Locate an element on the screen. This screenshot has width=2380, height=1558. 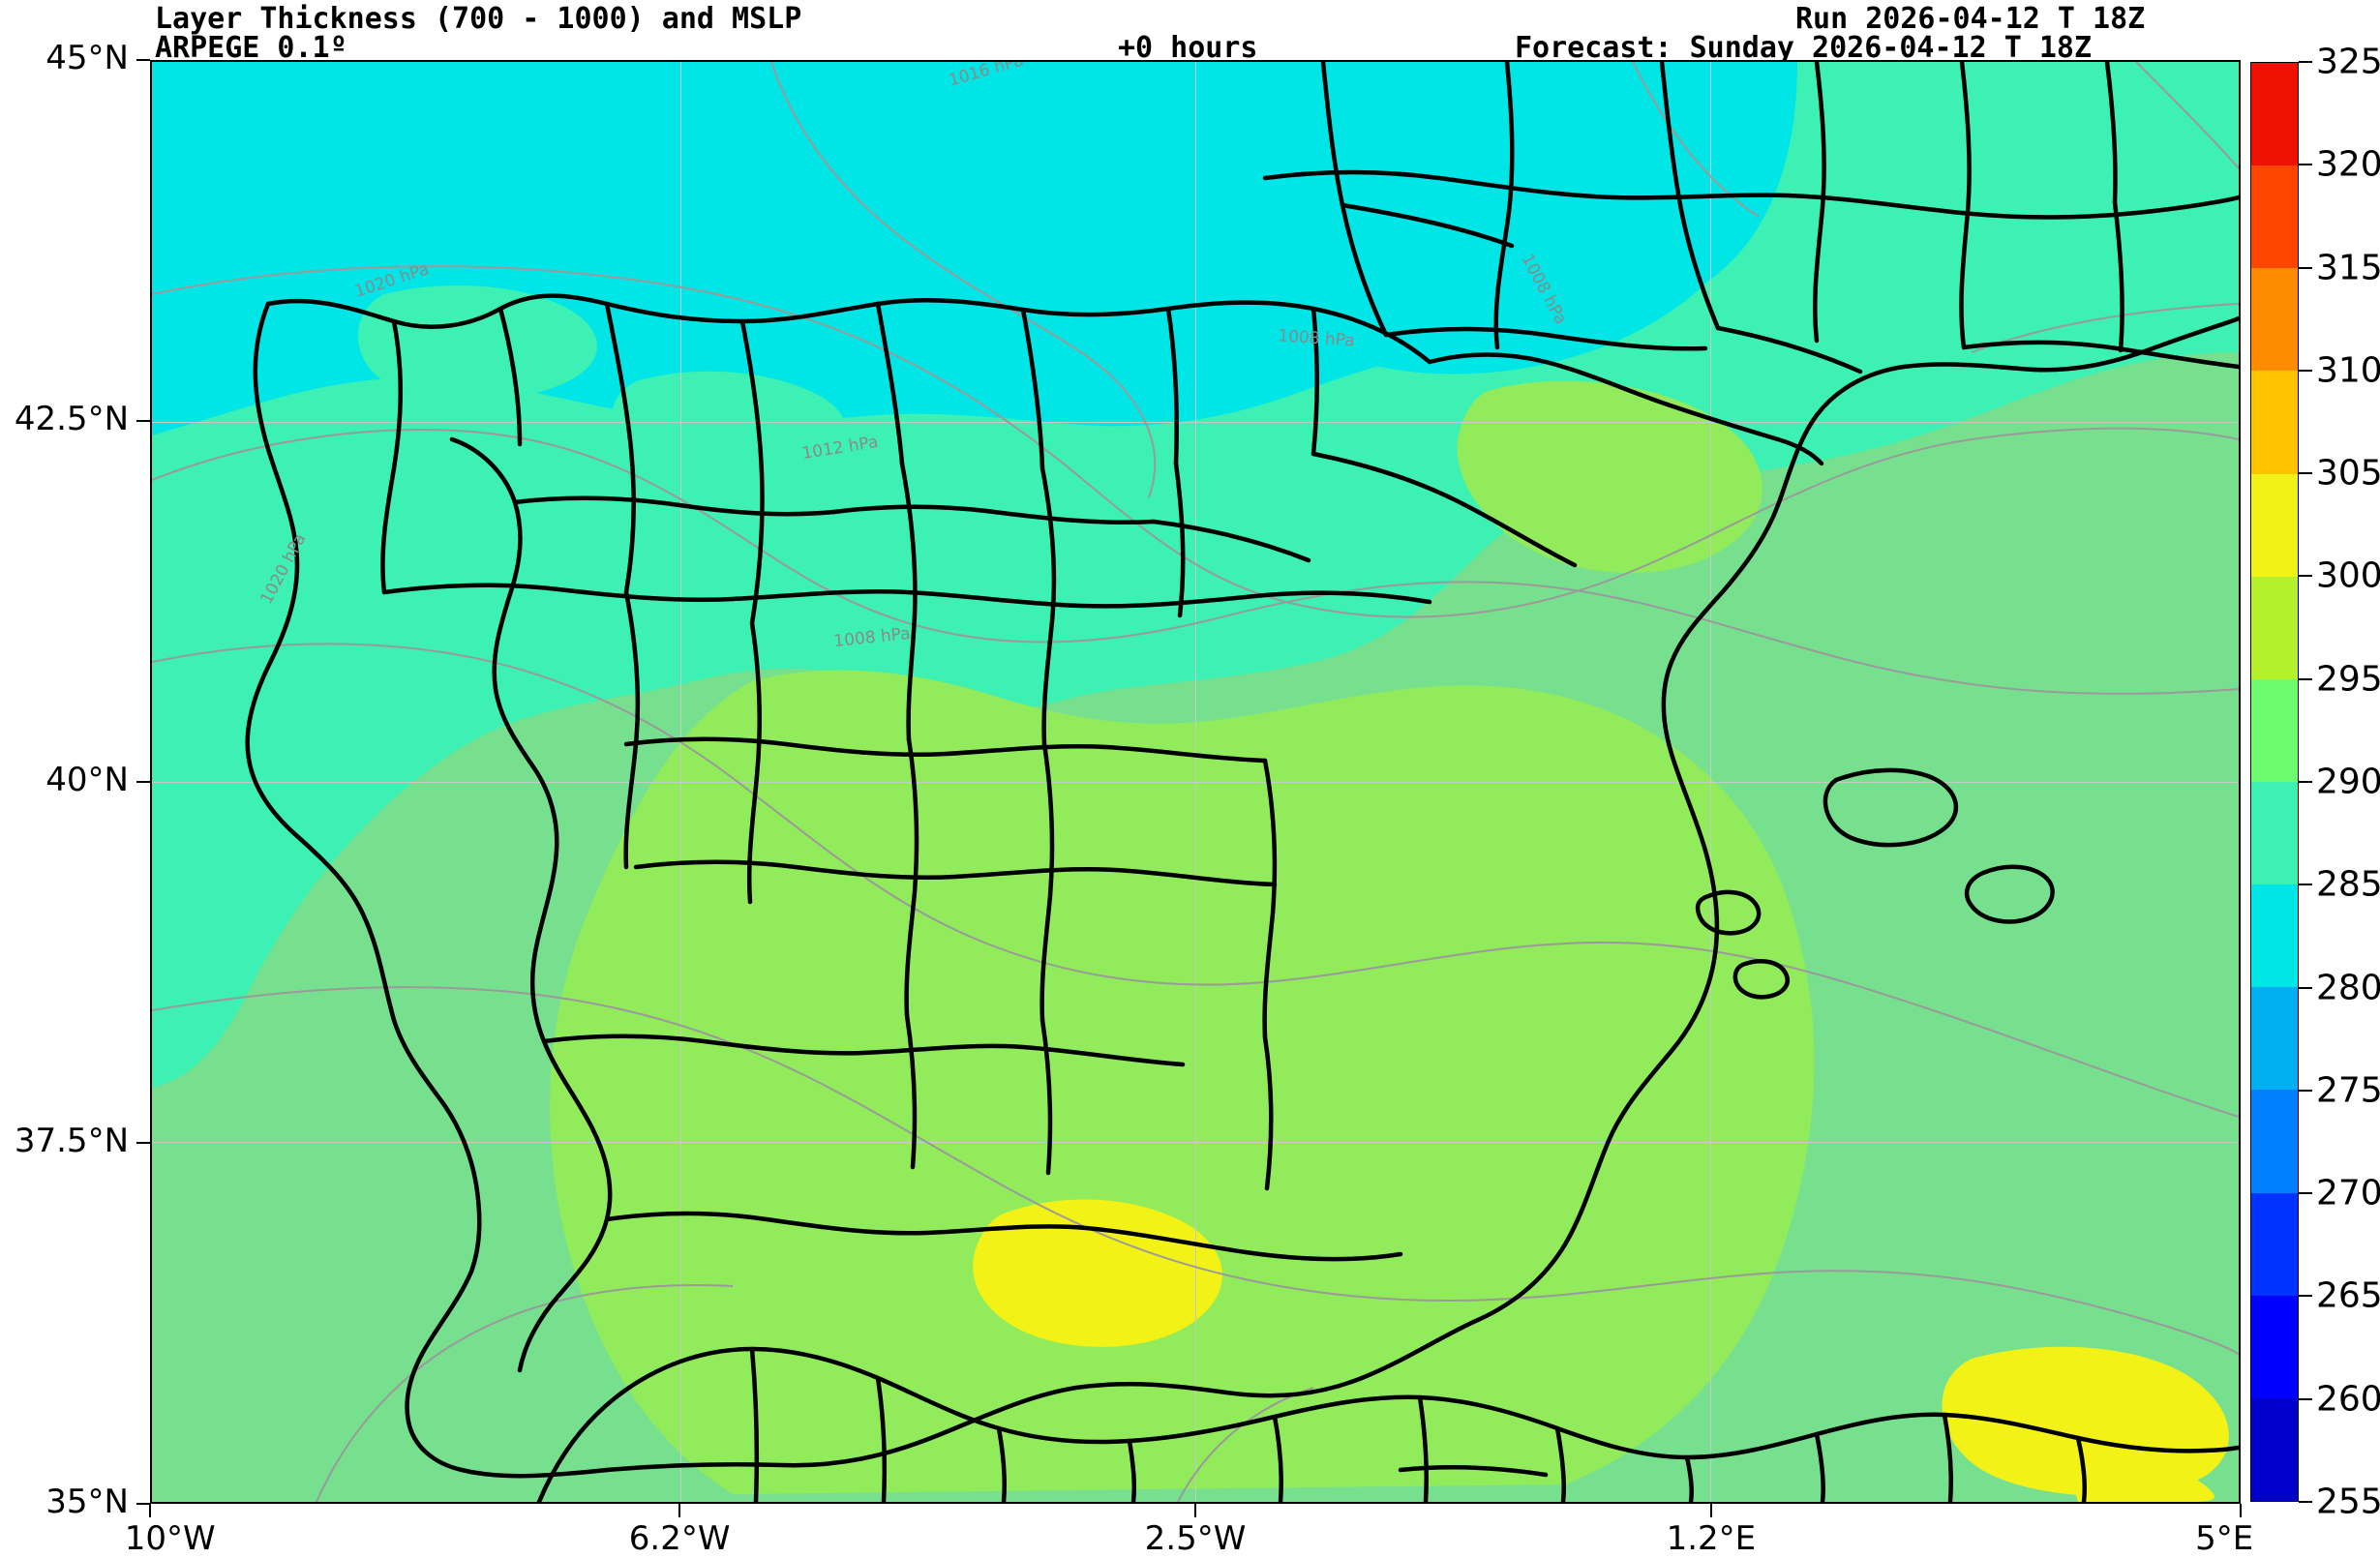
run-timestamp-label: Run 2026-04-12 T 18Z is located at coordinates (1971, 19).